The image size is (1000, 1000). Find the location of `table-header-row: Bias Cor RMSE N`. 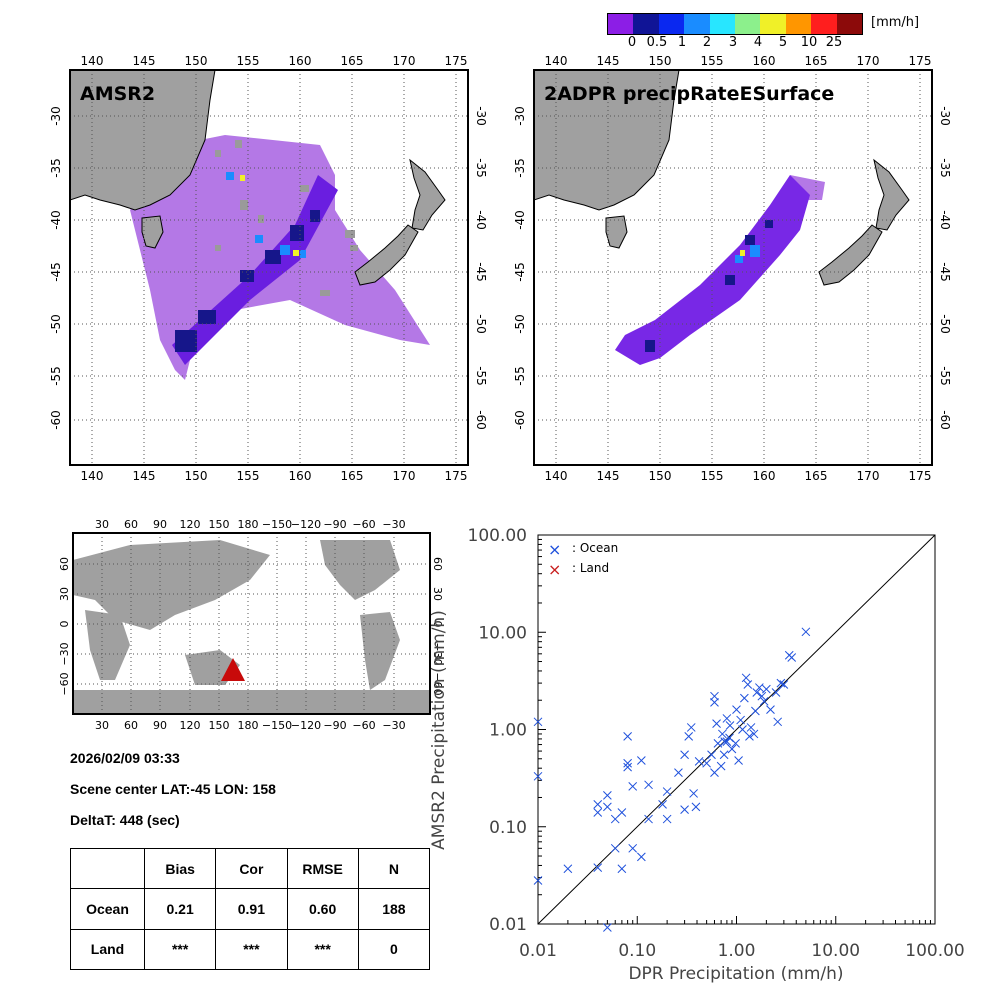

table-header-row: Bias Cor RMSE N is located at coordinates (250, 868).